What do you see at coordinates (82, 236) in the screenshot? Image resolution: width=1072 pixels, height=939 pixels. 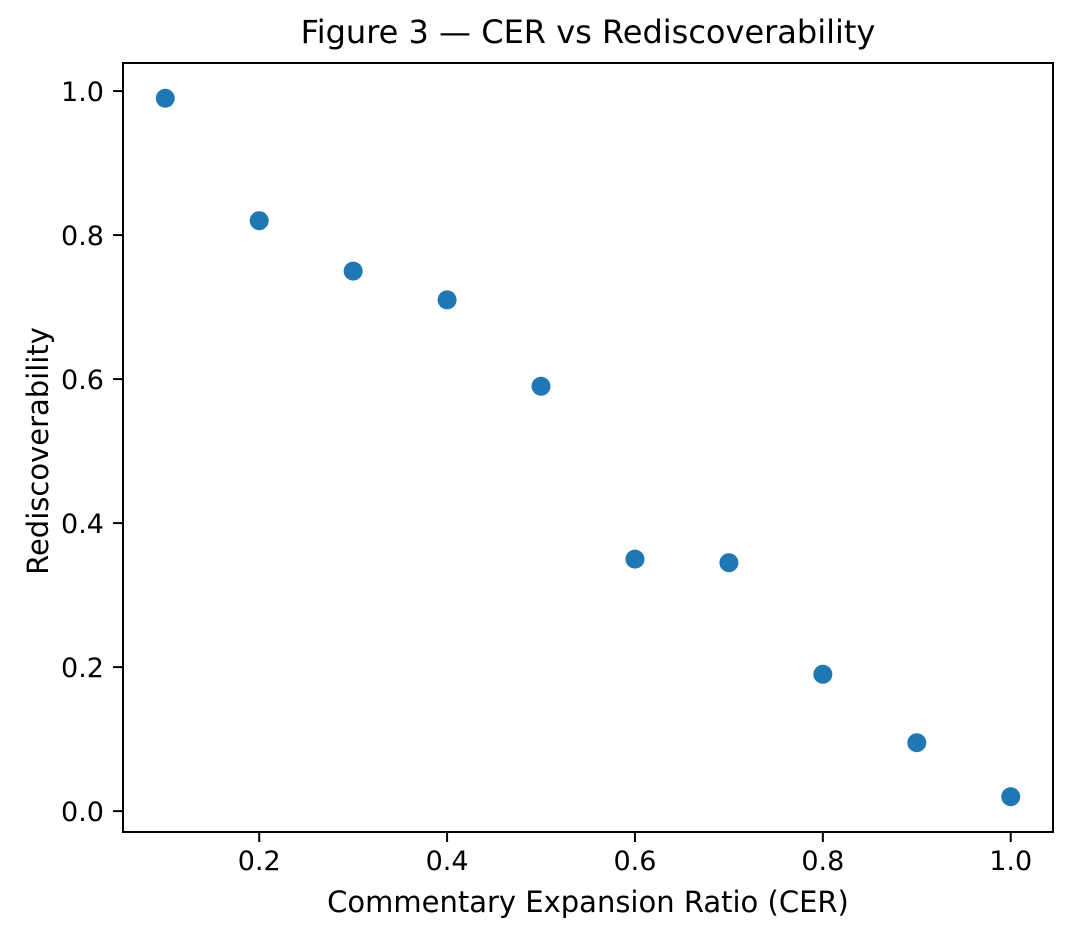 I see `y-tick-label: 0.8` at bounding box center [82, 236].